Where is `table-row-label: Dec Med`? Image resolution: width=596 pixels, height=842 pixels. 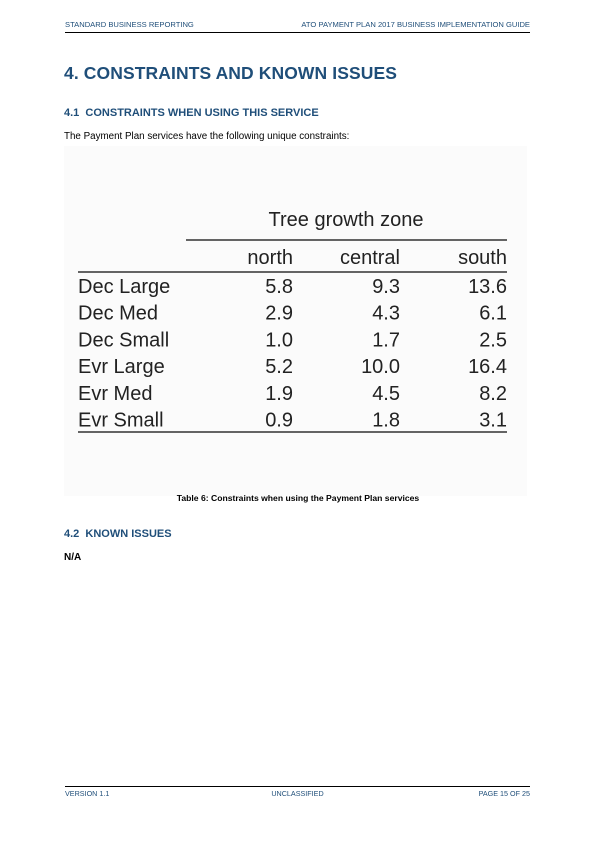 table-row-label: Dec Med is located at coordinates (118, 314).